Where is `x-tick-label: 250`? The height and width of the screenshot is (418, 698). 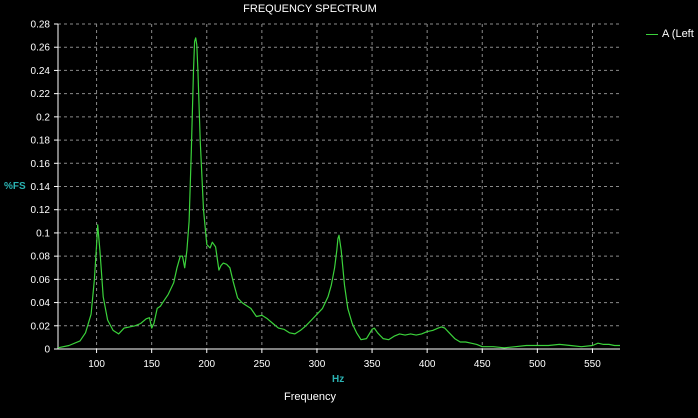
x-tick-label: 250 is located at coordinates (262, 364).